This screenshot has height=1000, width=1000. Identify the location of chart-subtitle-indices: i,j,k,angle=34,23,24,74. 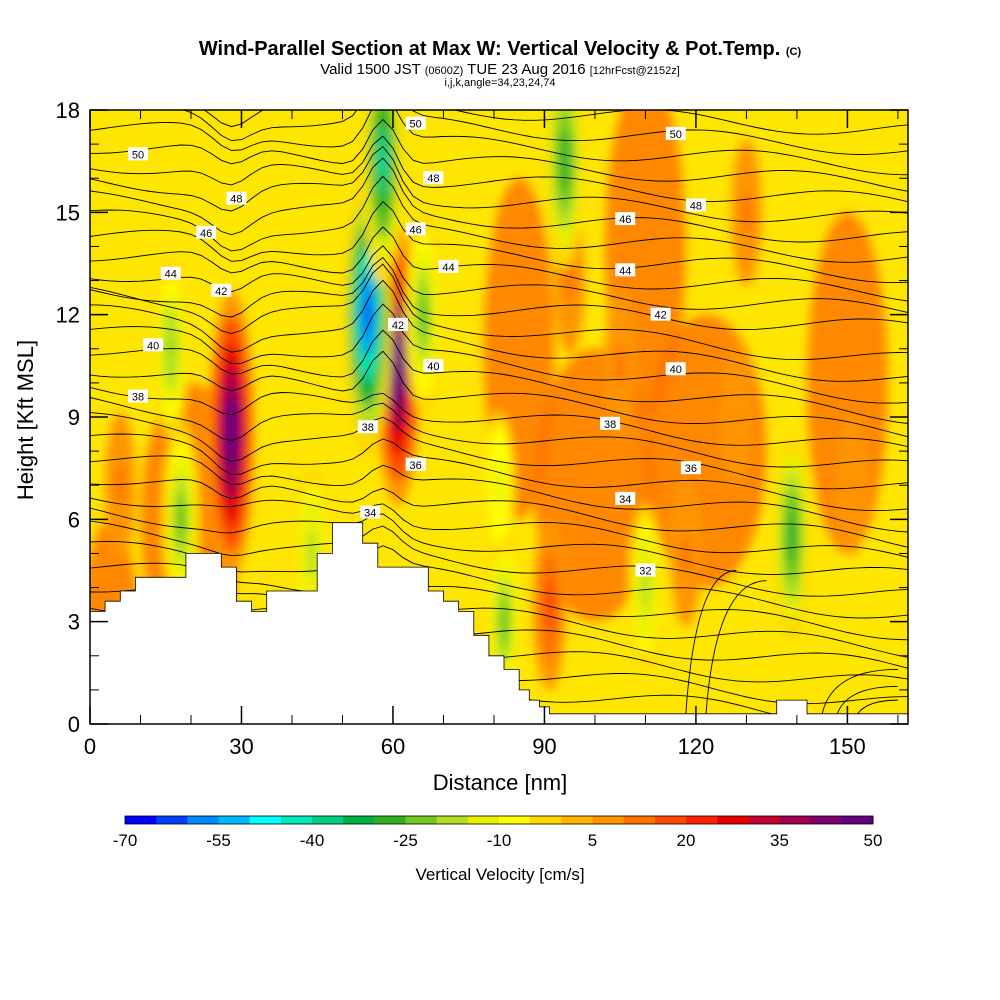
(500, 83).